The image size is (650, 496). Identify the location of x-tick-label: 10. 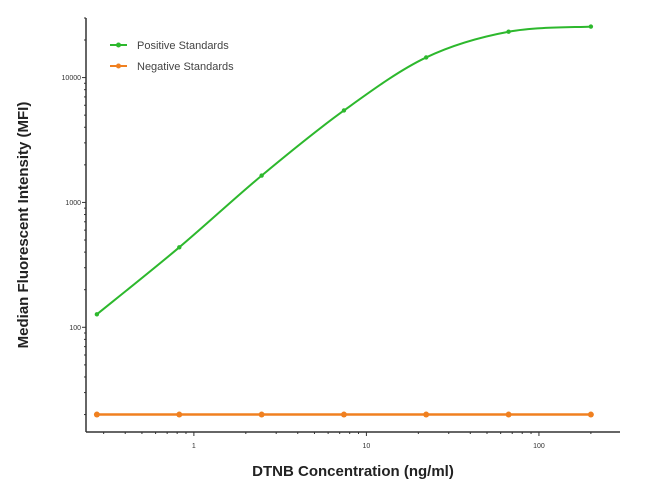
(367, 446).